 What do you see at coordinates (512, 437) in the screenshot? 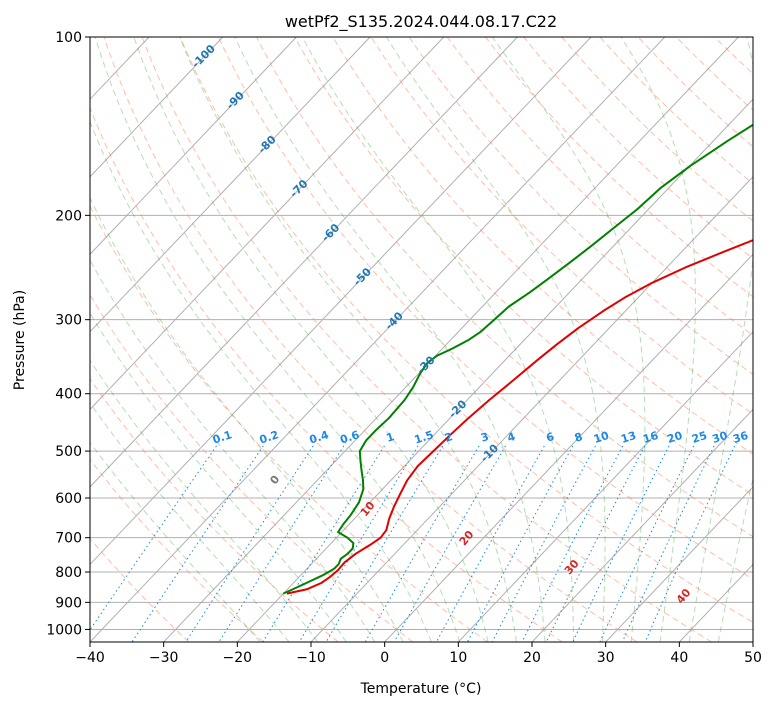
I see `mixing-ratio-label: 4` at bounding box center [512, 437].